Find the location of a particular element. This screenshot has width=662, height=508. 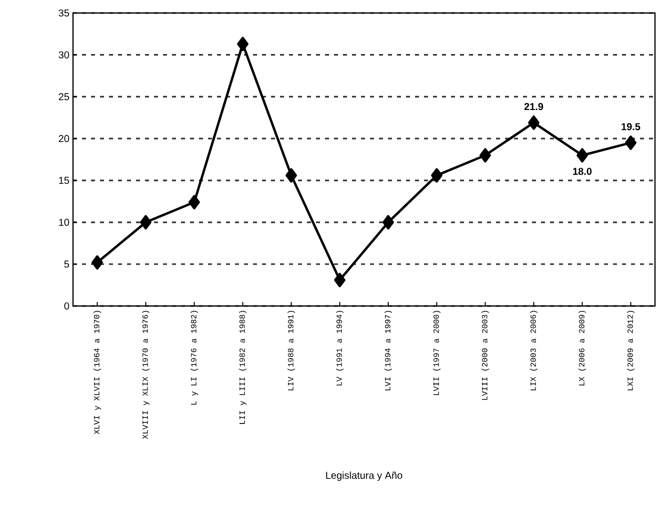

x-tick-label: XLVIII y XLIX (1970 a 1976) is located at coordinates (146, 374).